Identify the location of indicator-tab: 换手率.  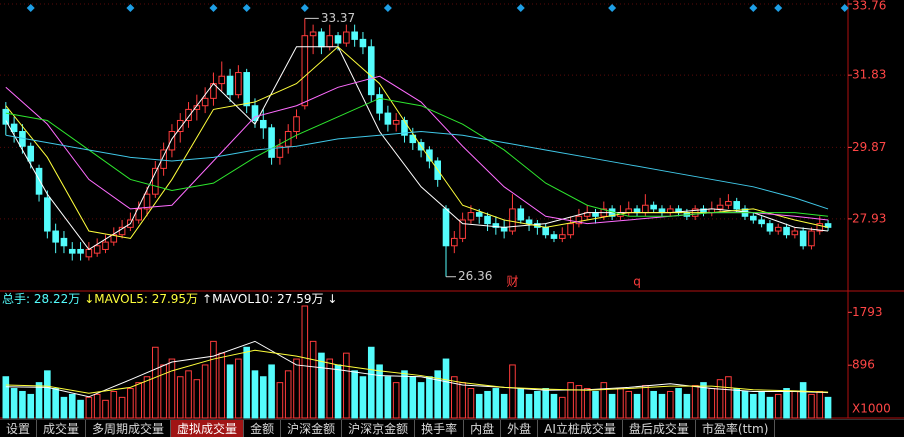
(440, 428).